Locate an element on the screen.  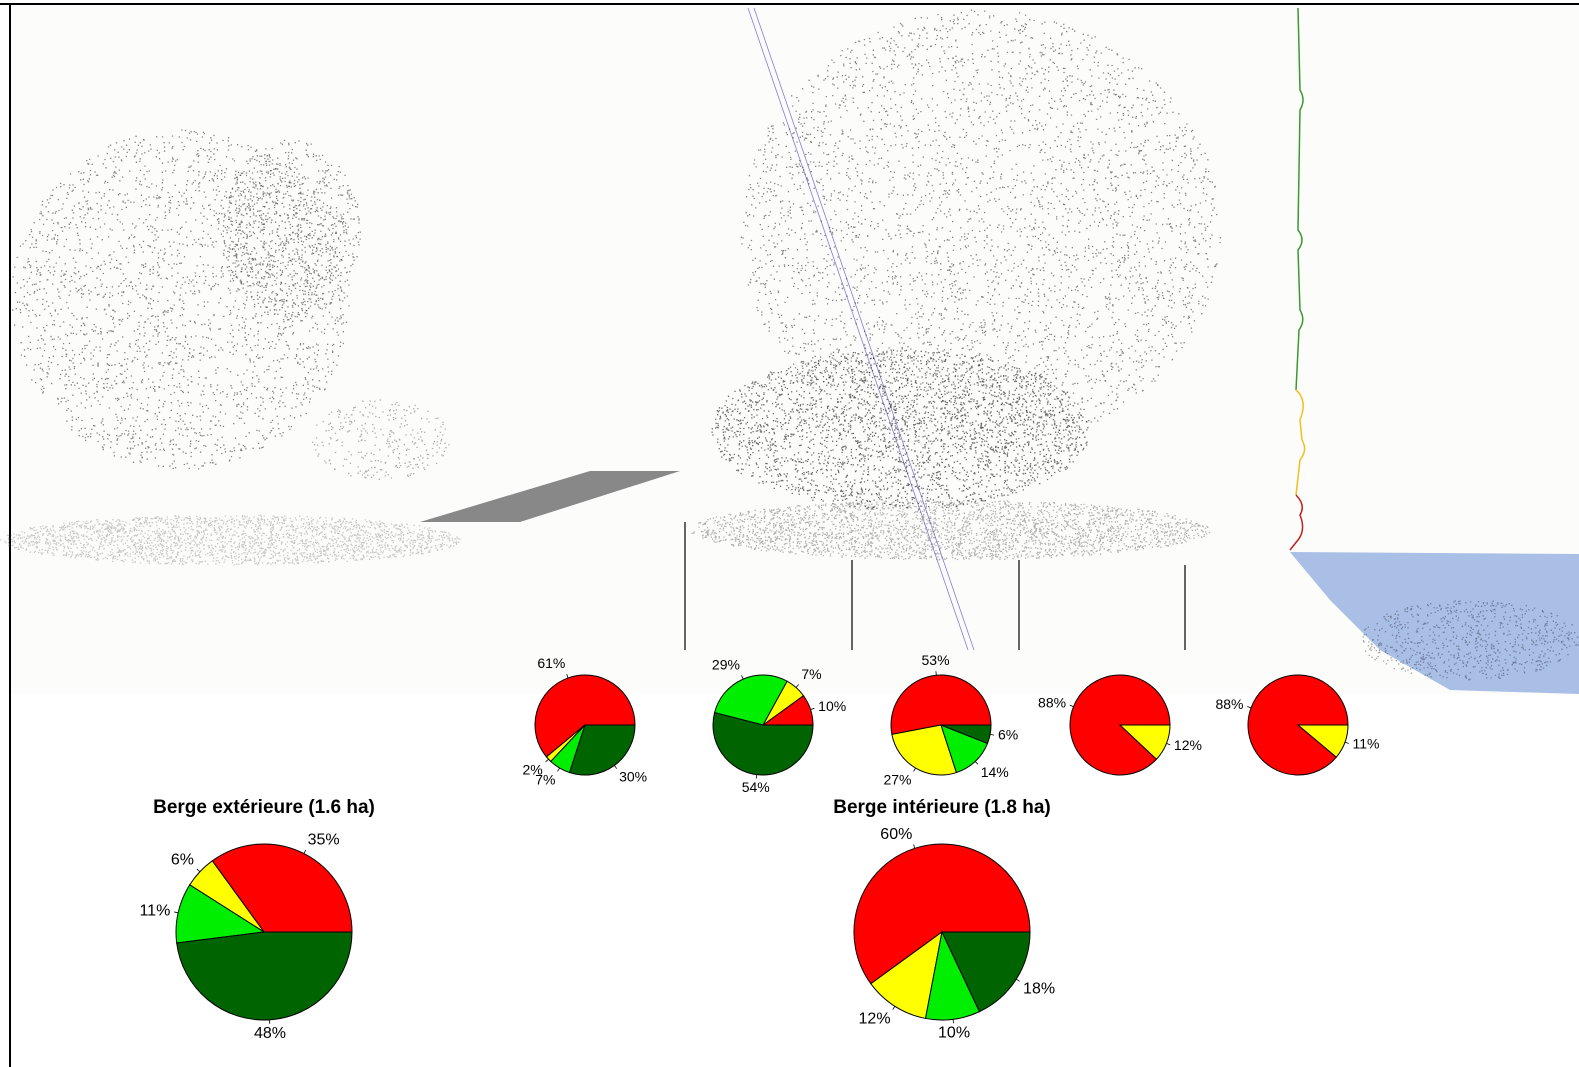
survey-line is located at coordinates (861, 329).